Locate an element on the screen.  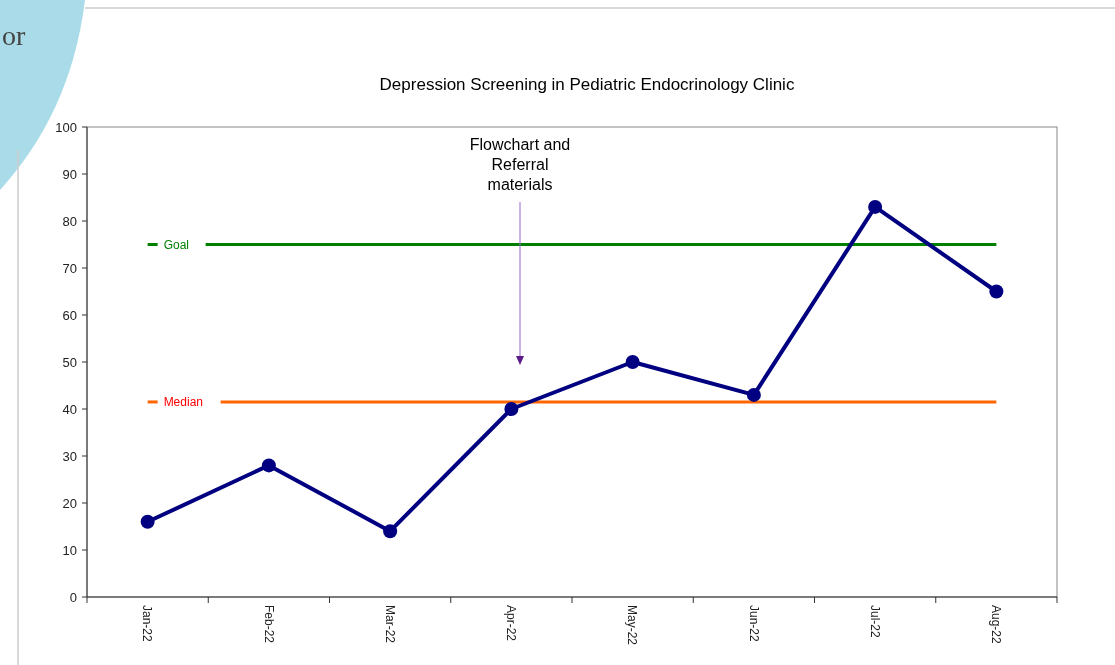
y-tick-label: 60 is located at coordinates (69, 315).